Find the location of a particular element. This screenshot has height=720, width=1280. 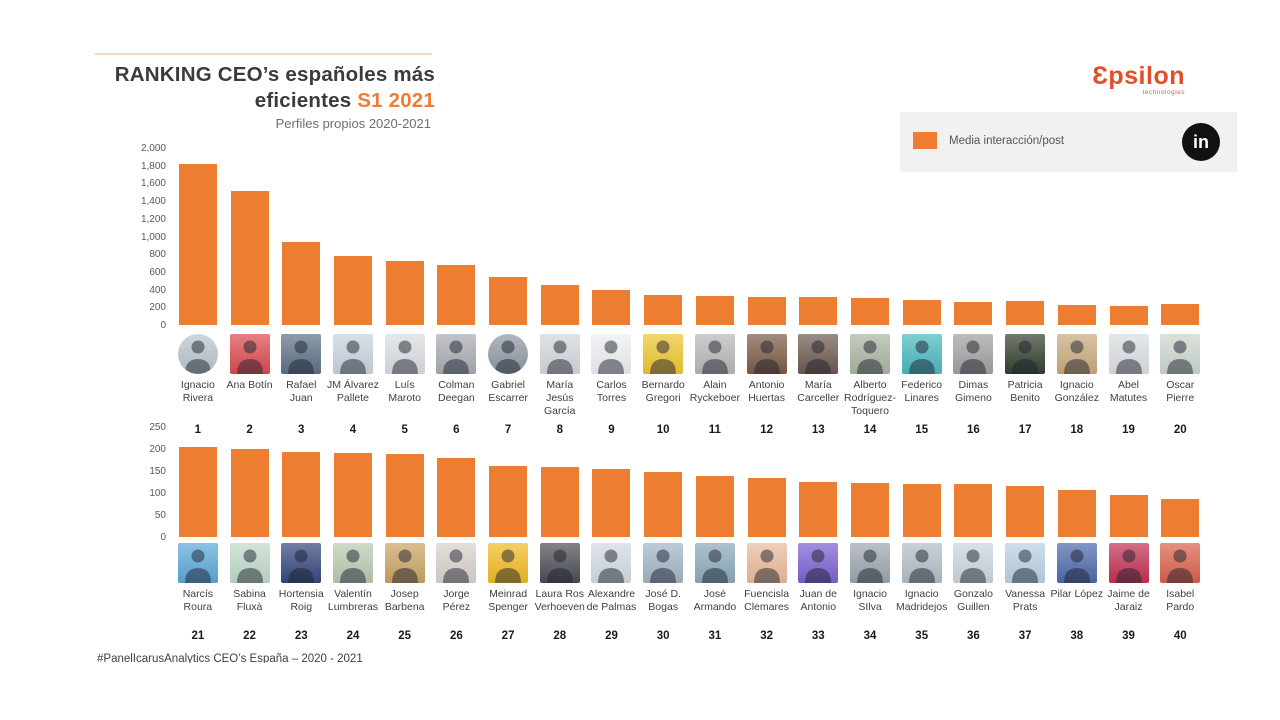

page-title-accent: S1 2021 is located at coordinates (396, 100).